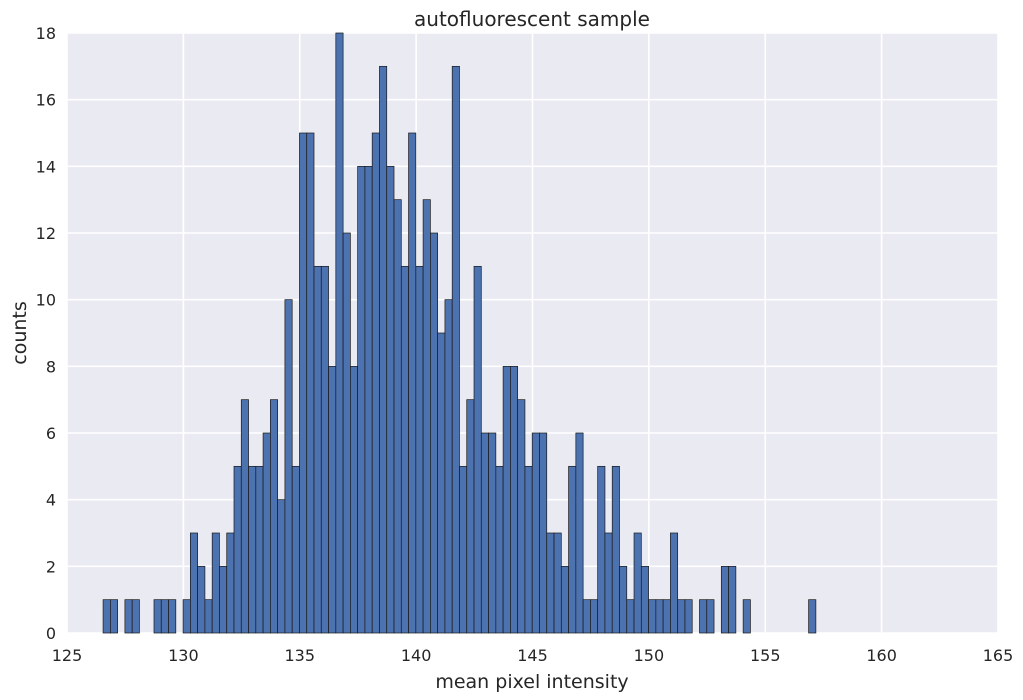 The height and width of the screenshot is (700, 1023). I want to click on x-tick-label: 155, so click(765, 655).